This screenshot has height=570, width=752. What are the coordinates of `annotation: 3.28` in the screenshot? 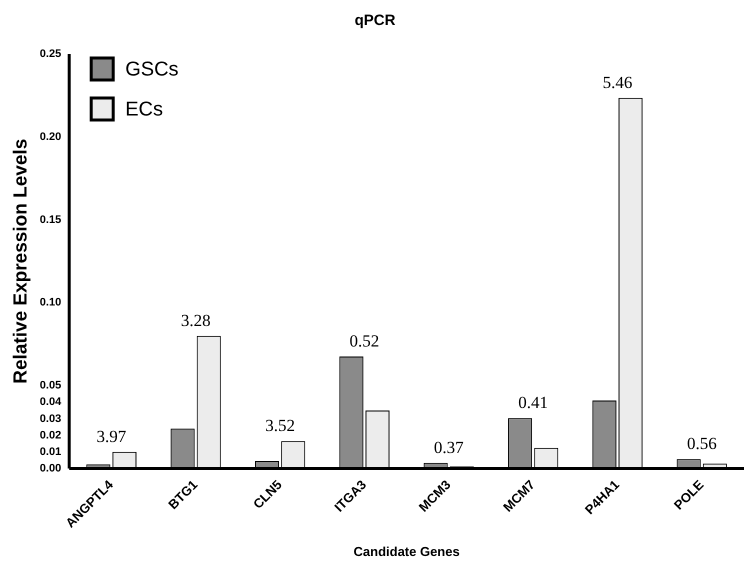 It's located at (195, 320).